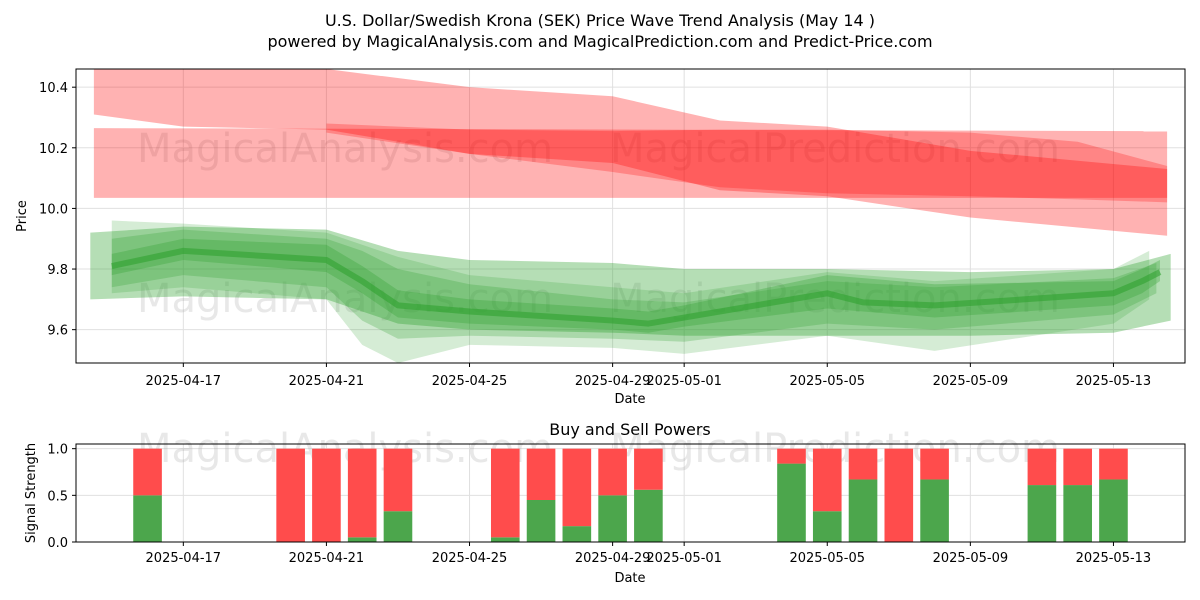  What do you see at coordinates (184, 558) in the screenshot?
I see `signal-x-tick-label: 2025-04-17` at bounding box center [184, 558].